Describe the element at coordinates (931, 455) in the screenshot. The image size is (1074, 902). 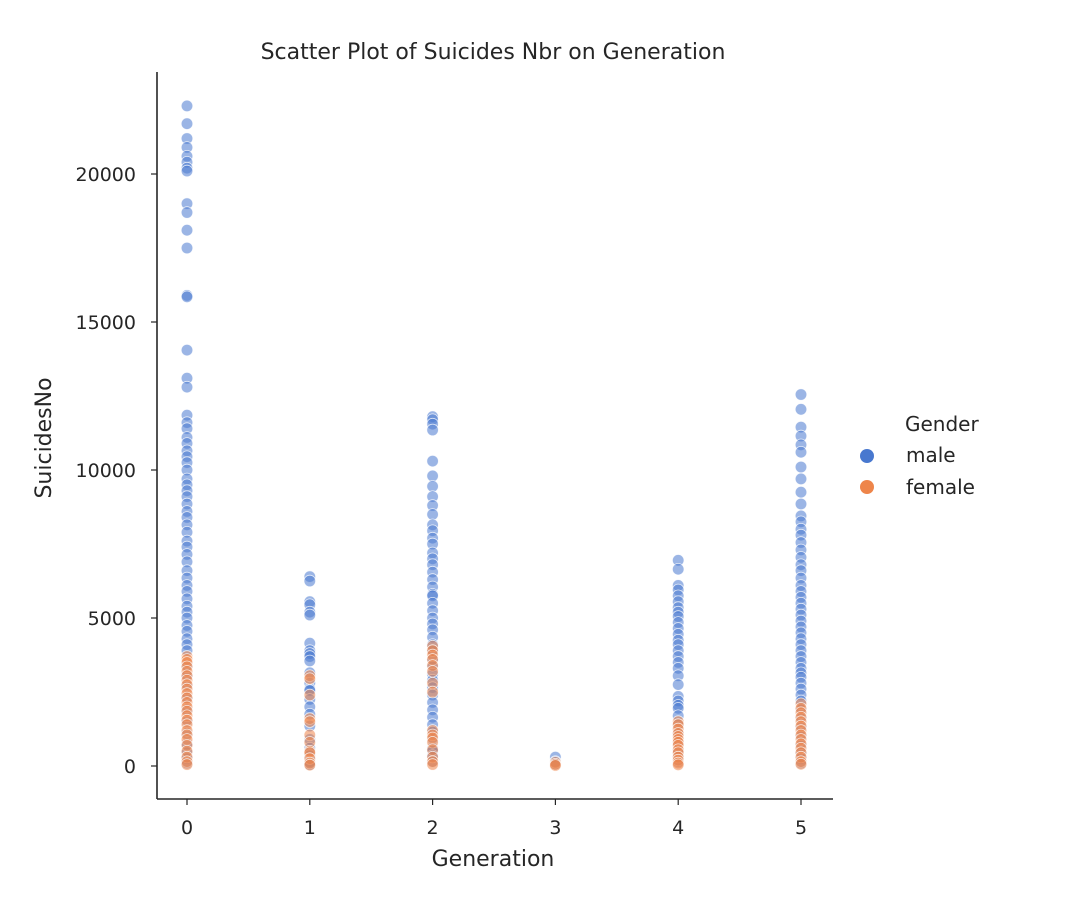
I see `legend-label-male: male` at that location.